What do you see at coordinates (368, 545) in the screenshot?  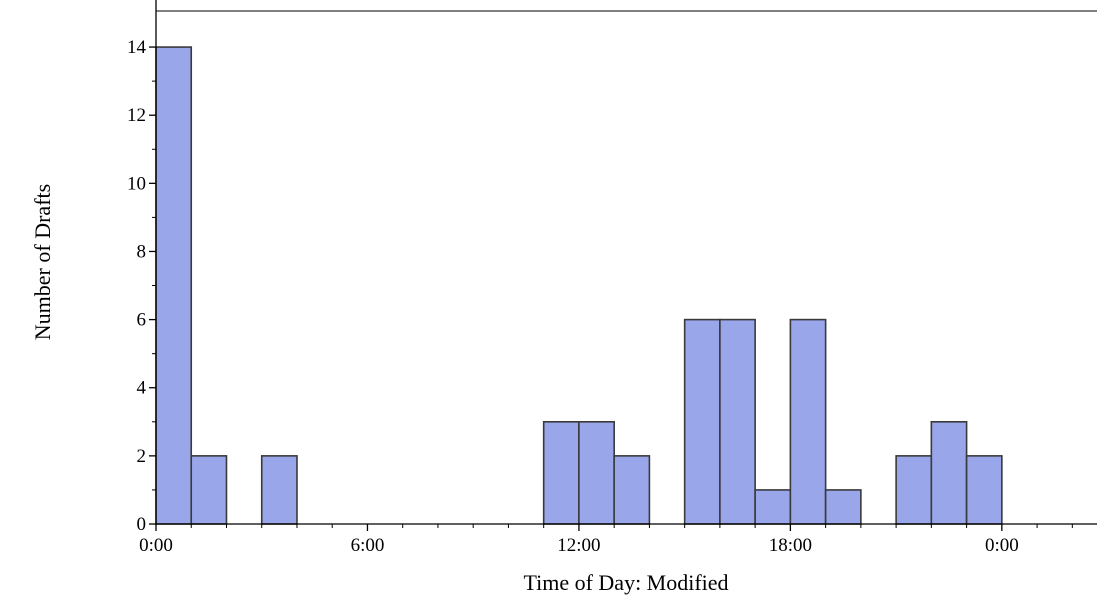 I see `x-tick-label: 6:00` at bounding box center [368, 545].